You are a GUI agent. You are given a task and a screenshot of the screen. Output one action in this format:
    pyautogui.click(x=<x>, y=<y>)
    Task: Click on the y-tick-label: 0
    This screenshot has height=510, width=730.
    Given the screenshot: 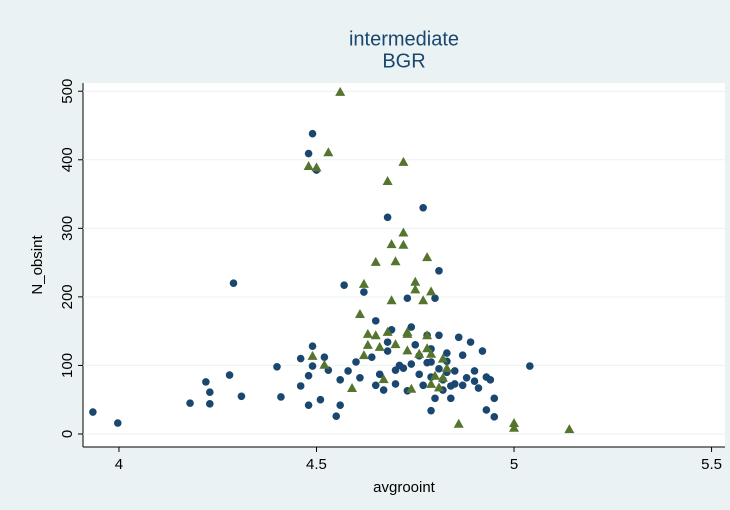 What is the action you would take?
    pyautogui.click(x=67, y=434)
    